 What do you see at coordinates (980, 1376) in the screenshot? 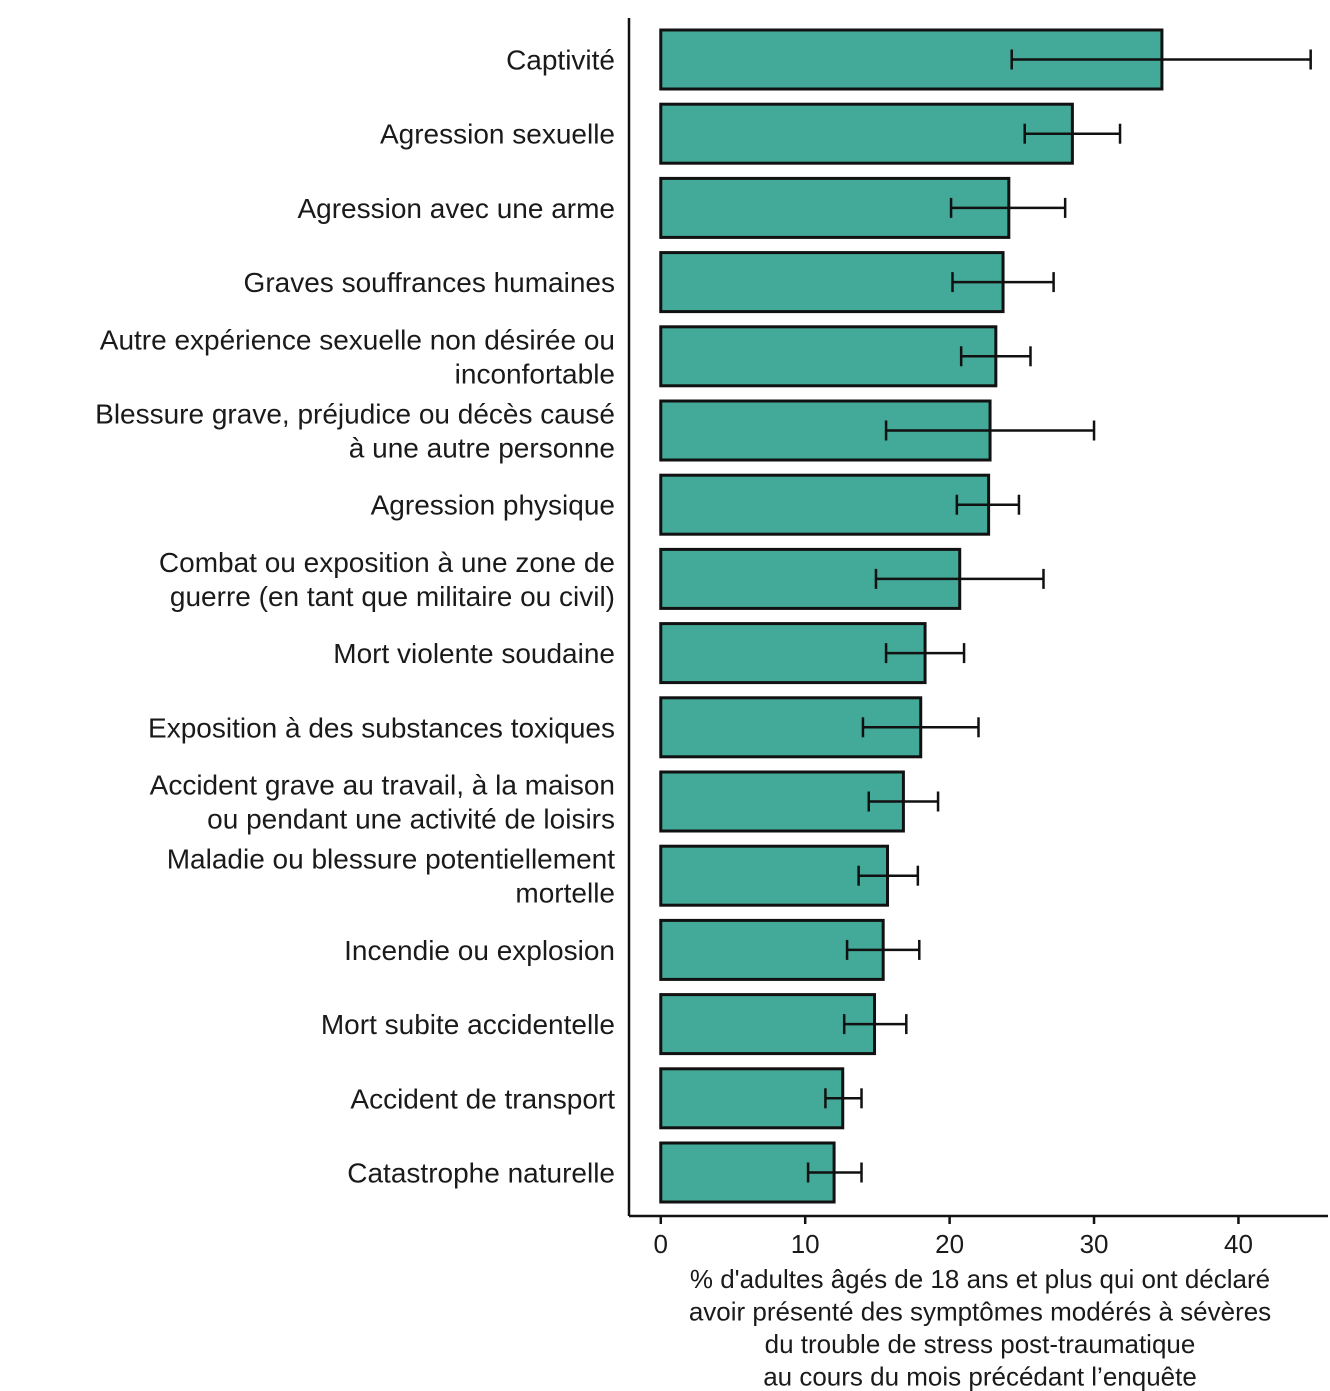
I see `x-axis-title-line: au cours du mois précédant l’enquête` at bounding box center [980, 1376].